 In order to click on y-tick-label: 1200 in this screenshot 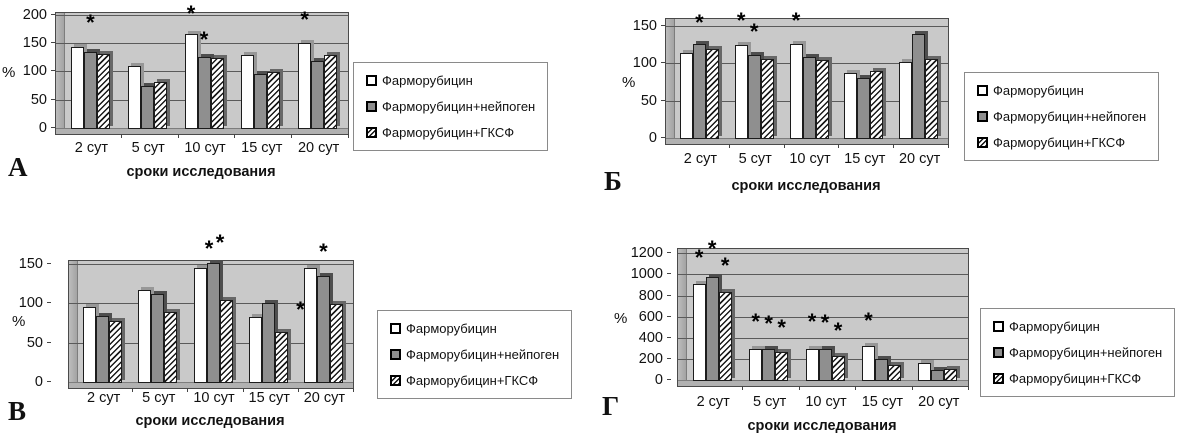, I will do `click(646, 253)`.